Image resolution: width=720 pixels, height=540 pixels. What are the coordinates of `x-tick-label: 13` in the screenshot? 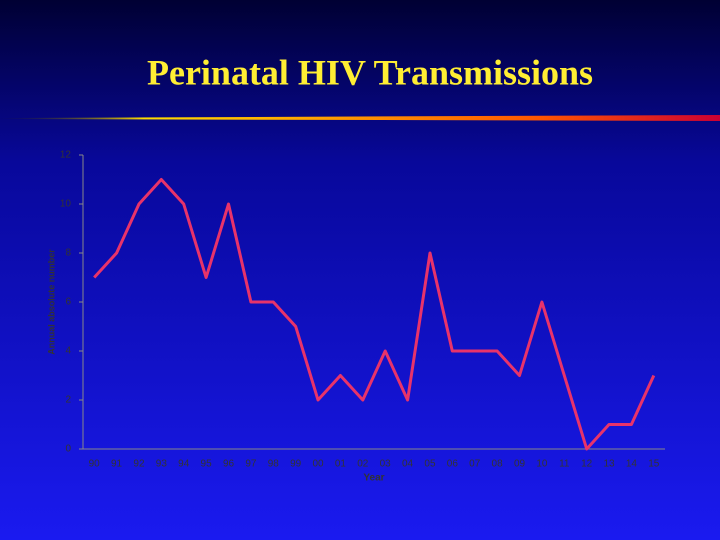 It's located at (609, 464).